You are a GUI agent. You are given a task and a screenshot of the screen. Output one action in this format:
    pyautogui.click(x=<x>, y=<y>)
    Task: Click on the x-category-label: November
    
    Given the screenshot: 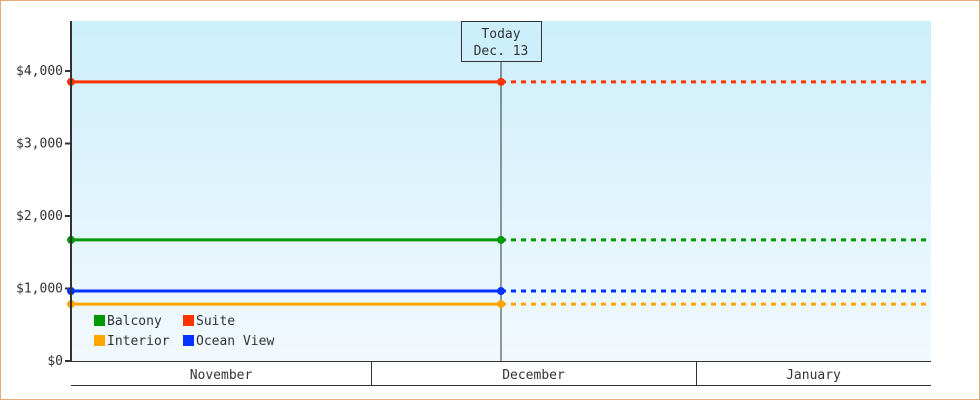 What is the action you would take?
    pyautogui.click(x=221, y=375)
    